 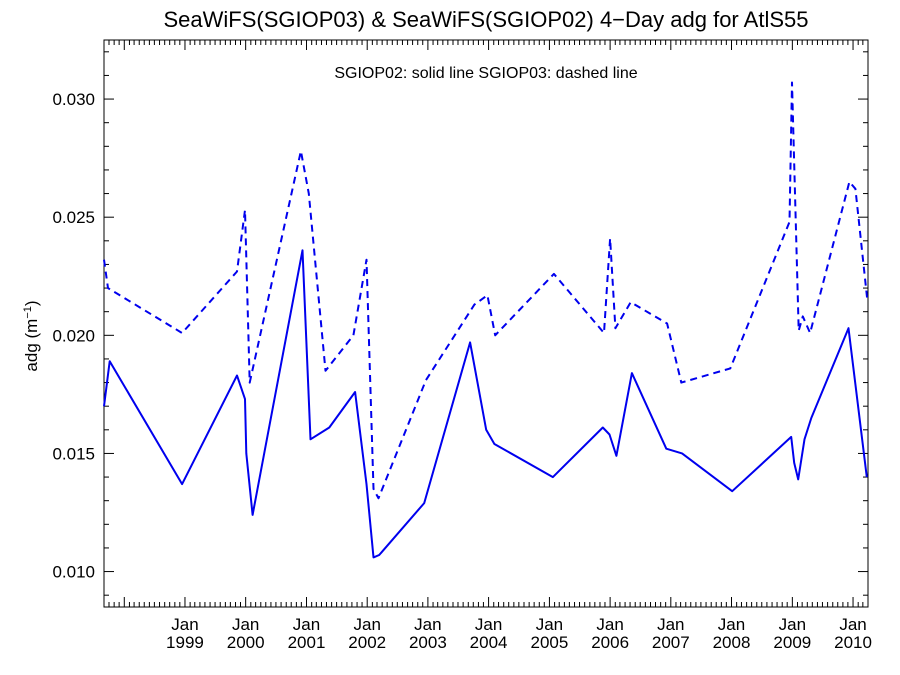 What do you see at coordinates (185, 642) in the screenshot?
I see `x-tick-year: 1999` at bounding box center [185, 642].